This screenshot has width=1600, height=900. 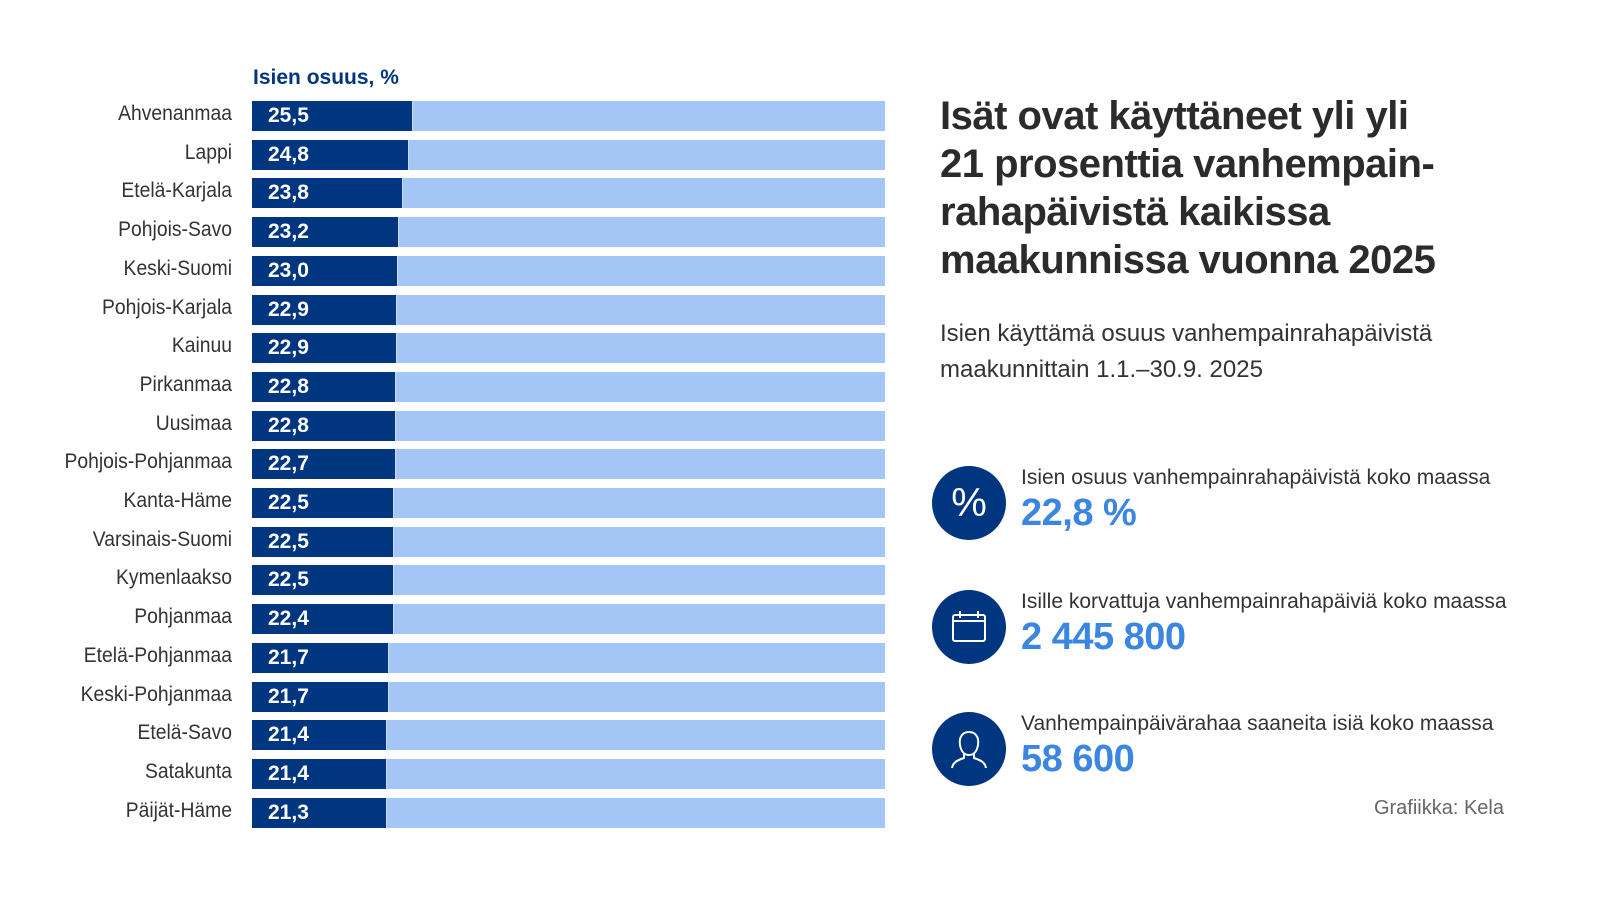 I want to click on percent-icon: %, so click(x=969, y=503).